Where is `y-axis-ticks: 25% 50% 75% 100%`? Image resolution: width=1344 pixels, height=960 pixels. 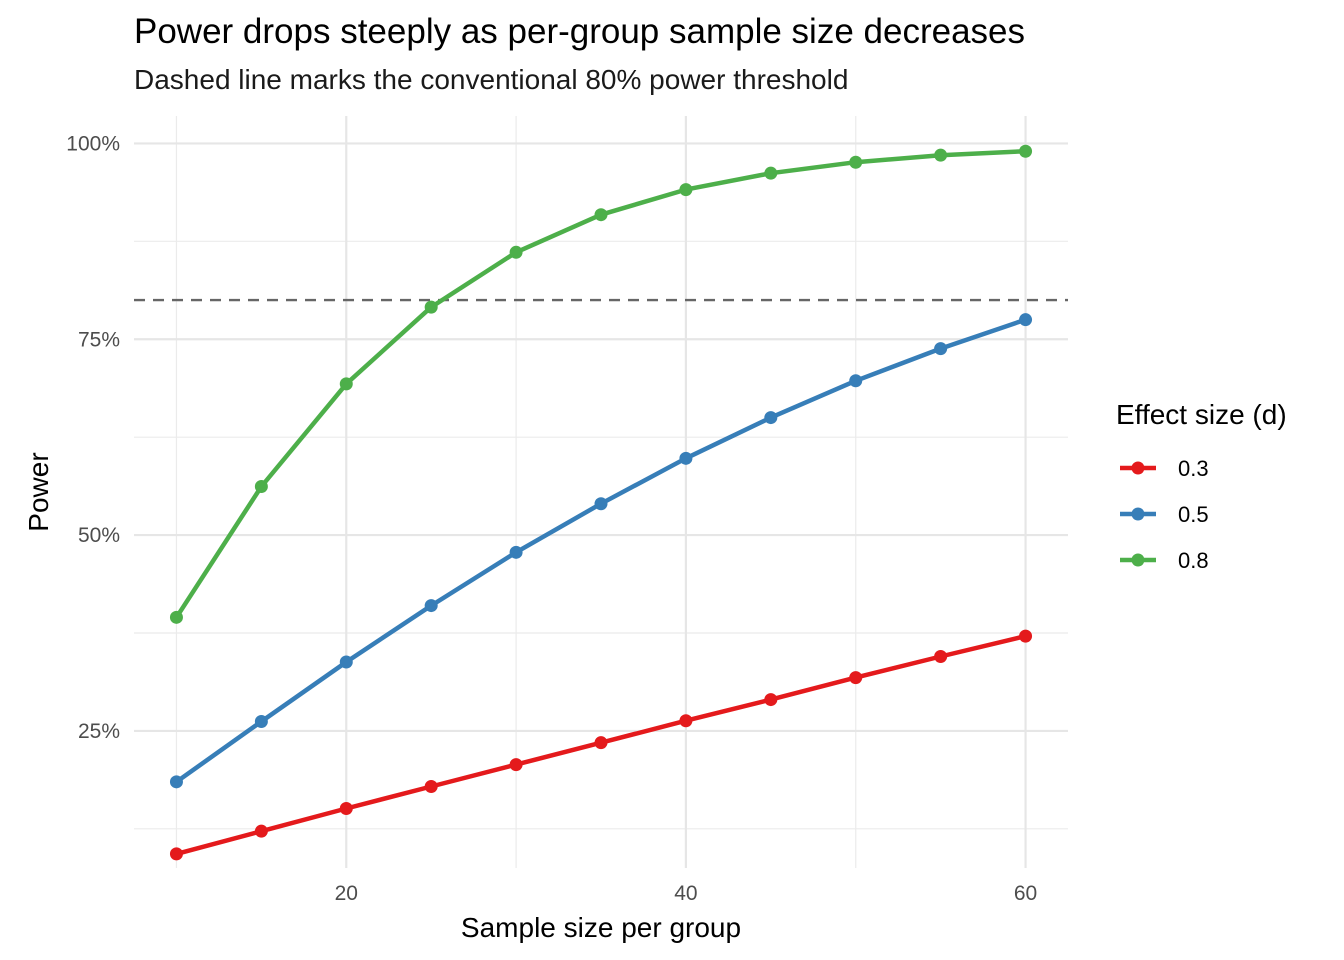
y-axis-ticks: 25% 50% 75% 100% is located at coordinates (93, 437).